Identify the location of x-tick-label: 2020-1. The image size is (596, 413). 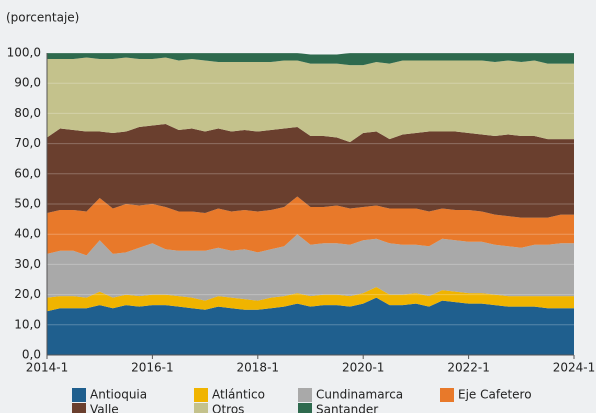
(363, 368).